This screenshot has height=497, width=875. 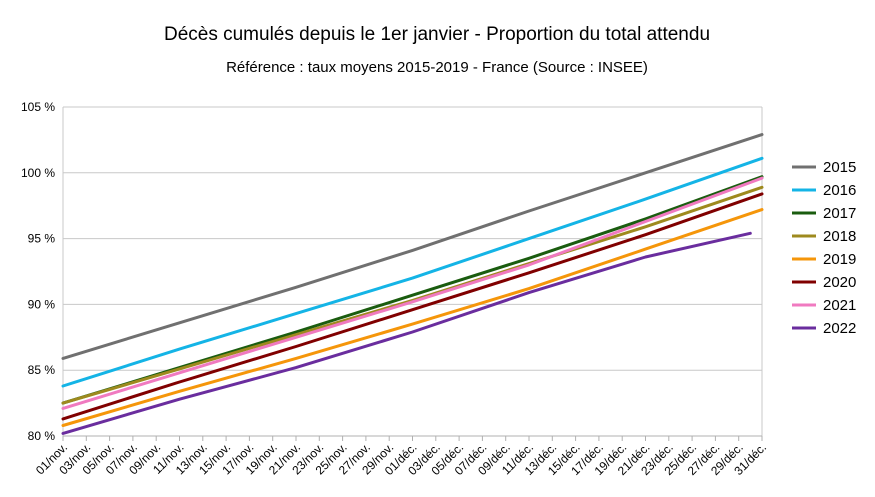 I want to click on y-axis: 80 % 85 % 90 % 95 % 100 % 105 %, so click(x=38, y=271).